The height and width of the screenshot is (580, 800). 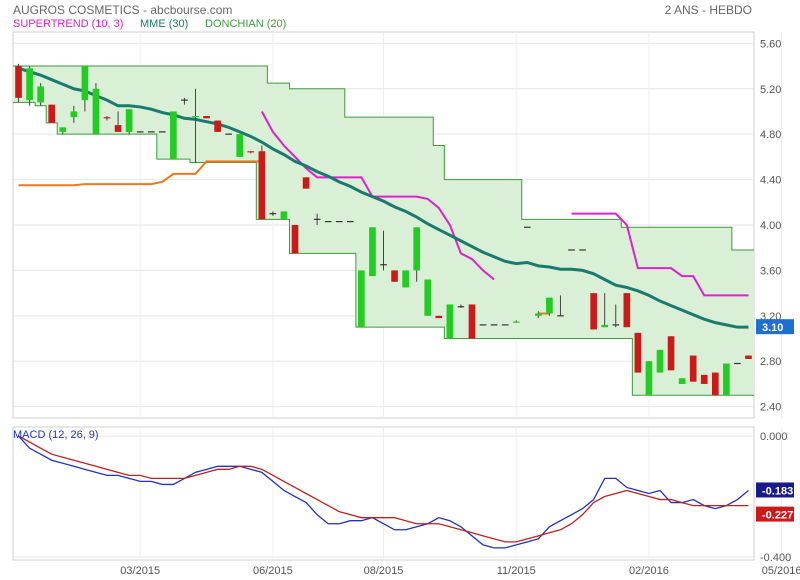 I want to click on macd-value-badge-bg, so click(x=775, y=490).